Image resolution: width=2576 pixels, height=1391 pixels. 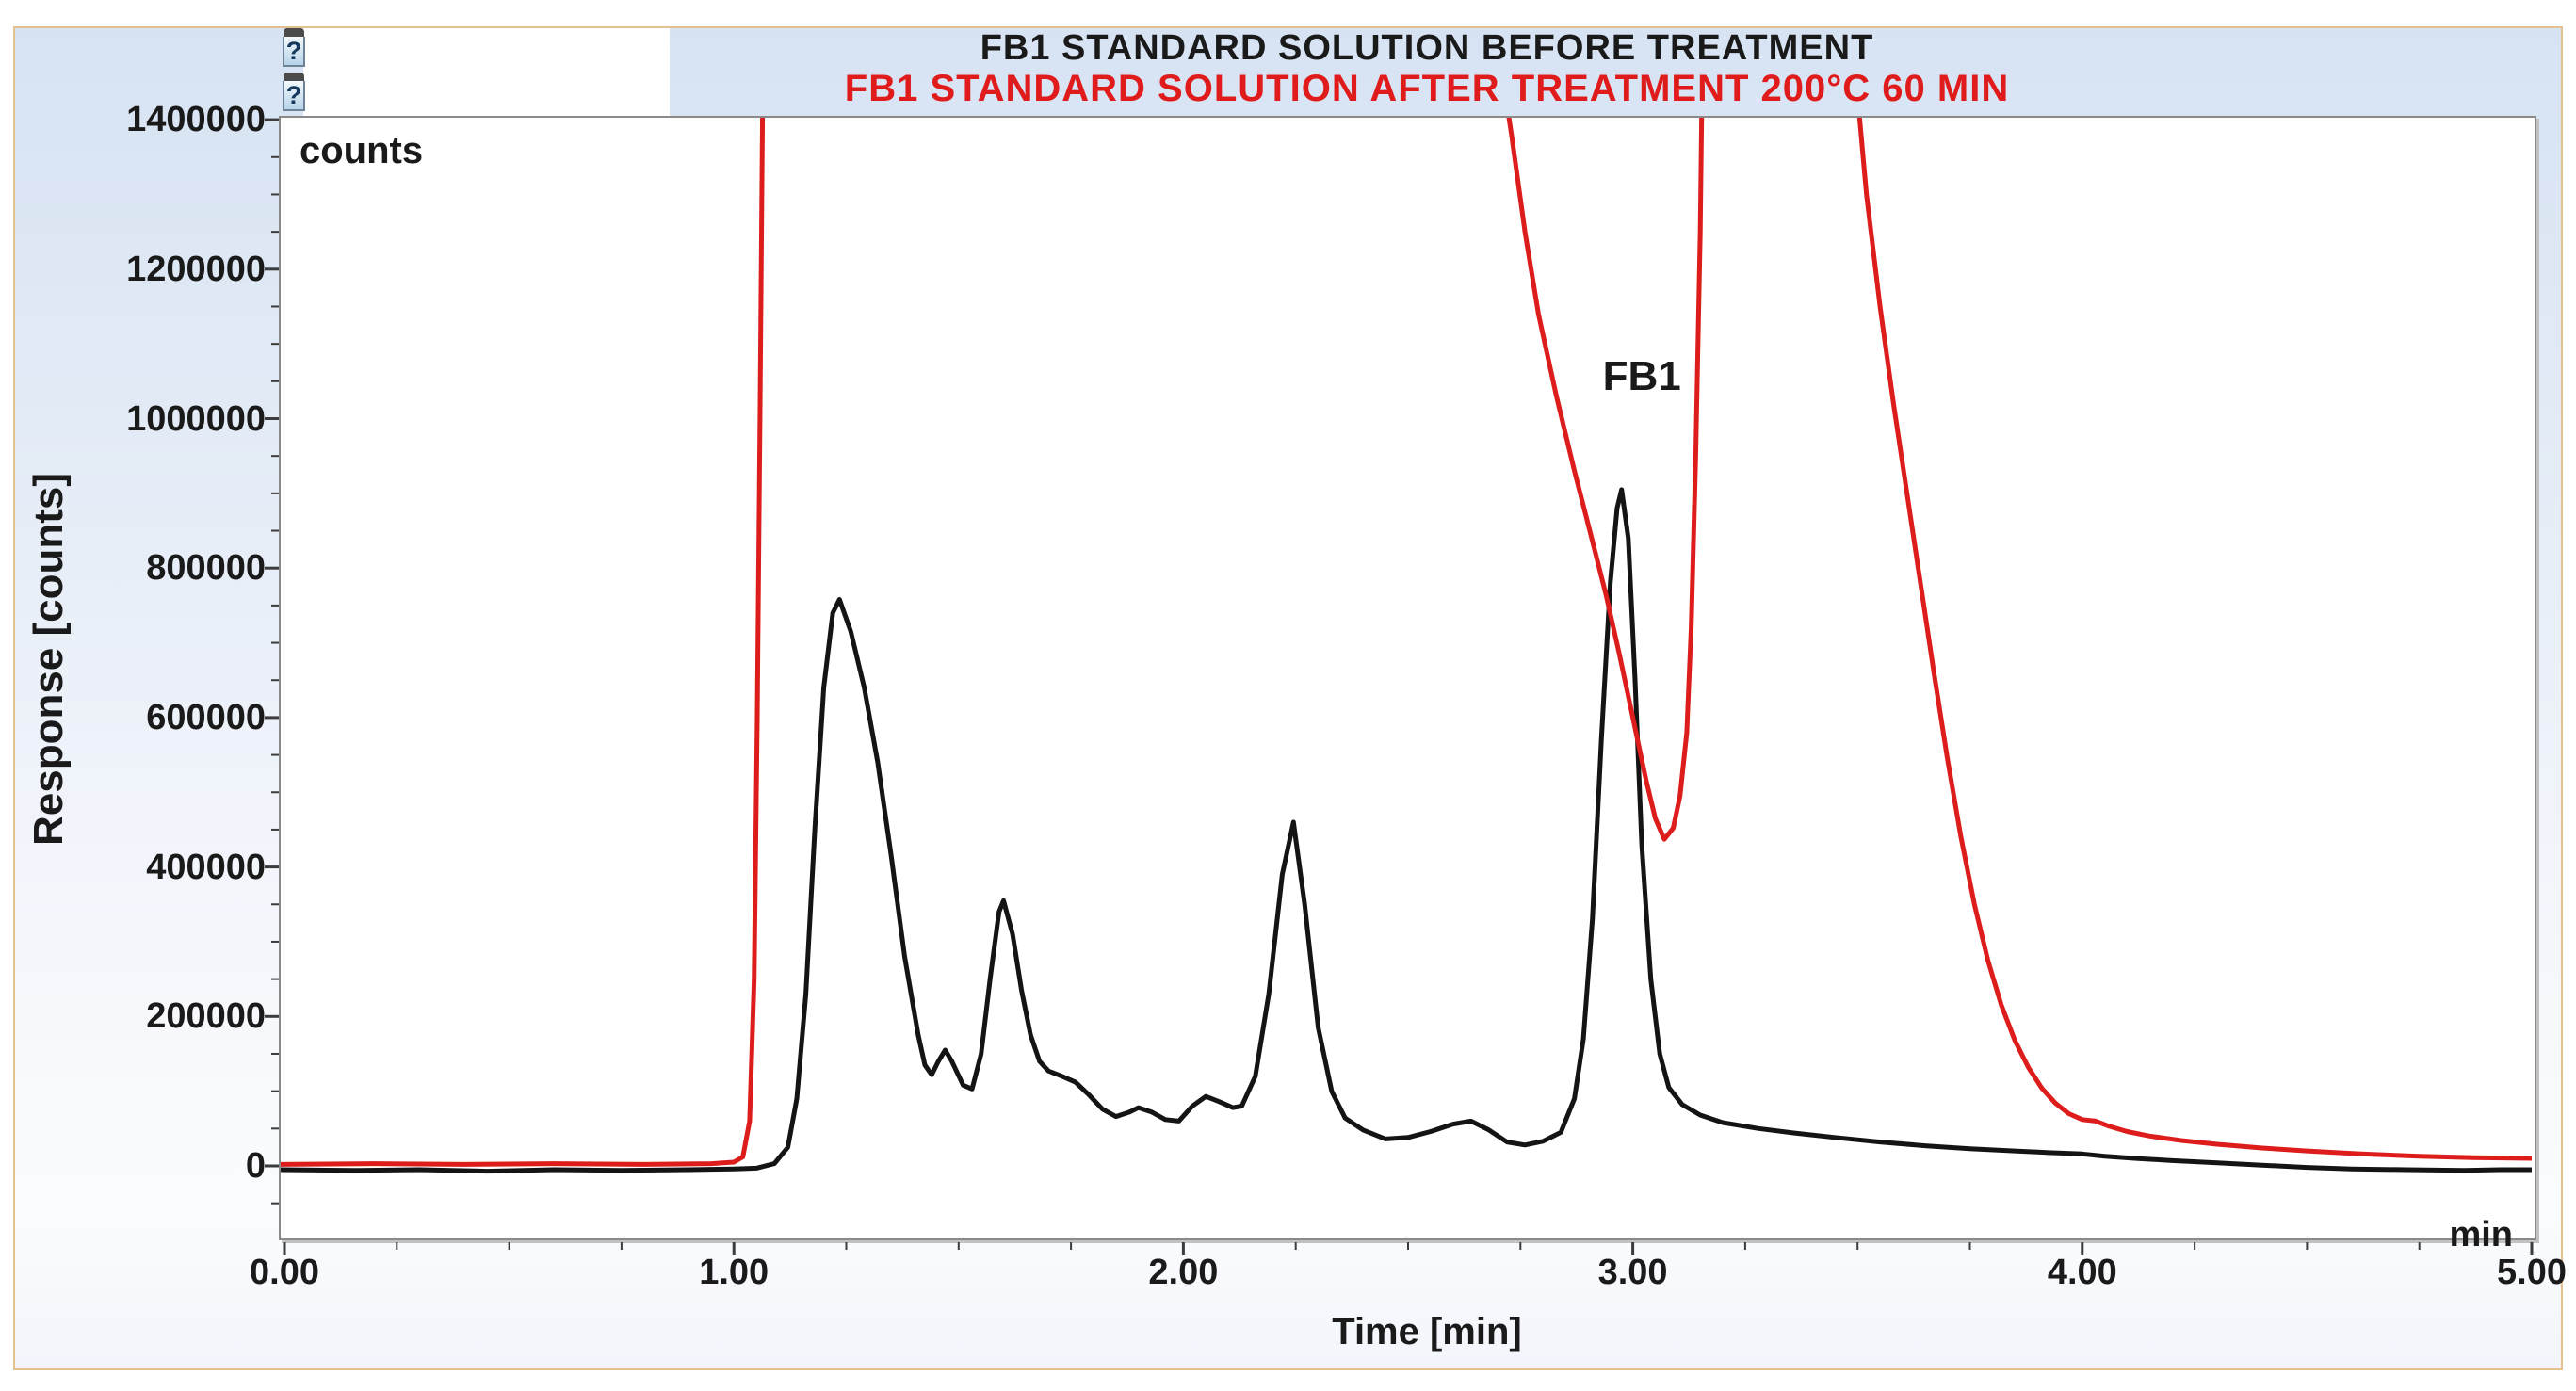 I want to click on y-tick-label: 400000, so click(x=206, y=867).